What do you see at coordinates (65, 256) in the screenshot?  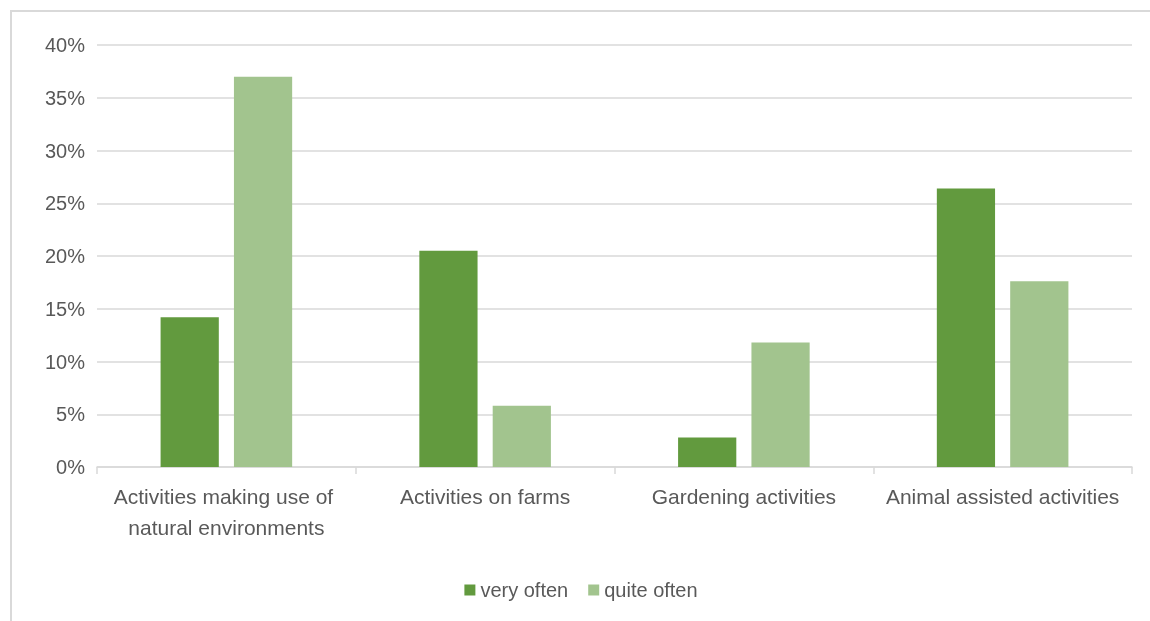 I see `y-tick-label: 20%` at bounding box center [65, 256].